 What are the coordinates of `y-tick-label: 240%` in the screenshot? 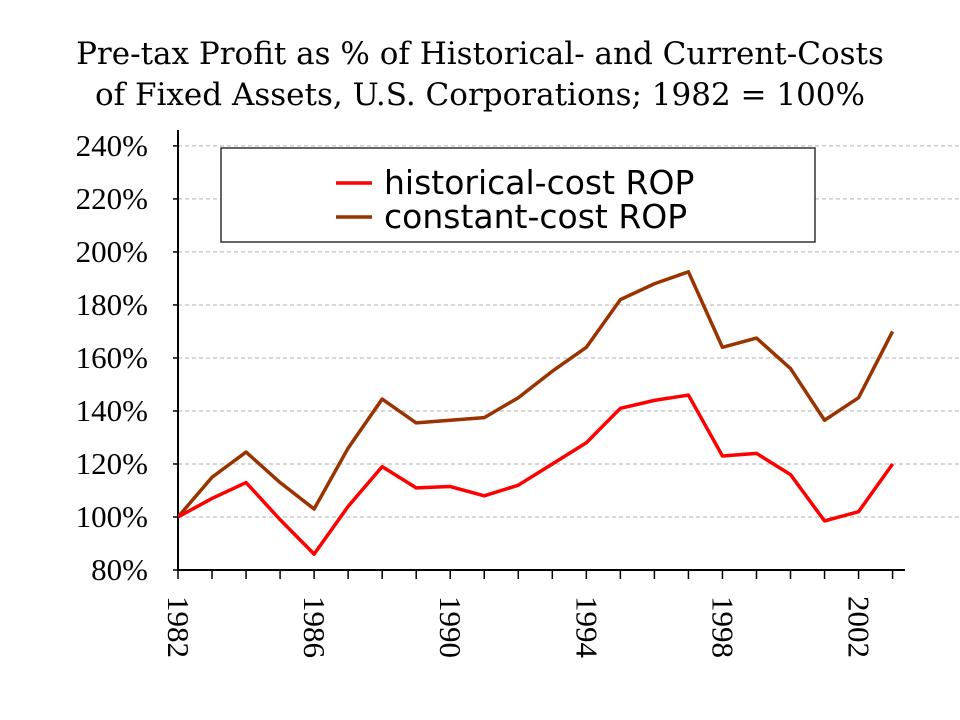 It's located at (112, 145).